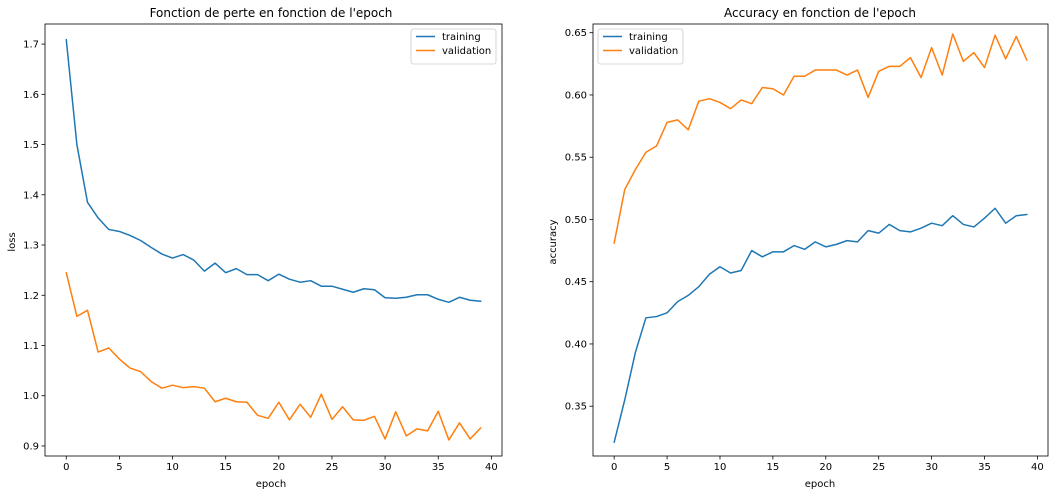  Describe the element at coordinates (576, 33) in the screenshot. I see `accuracy-ytick-label: 0.65` at that location.